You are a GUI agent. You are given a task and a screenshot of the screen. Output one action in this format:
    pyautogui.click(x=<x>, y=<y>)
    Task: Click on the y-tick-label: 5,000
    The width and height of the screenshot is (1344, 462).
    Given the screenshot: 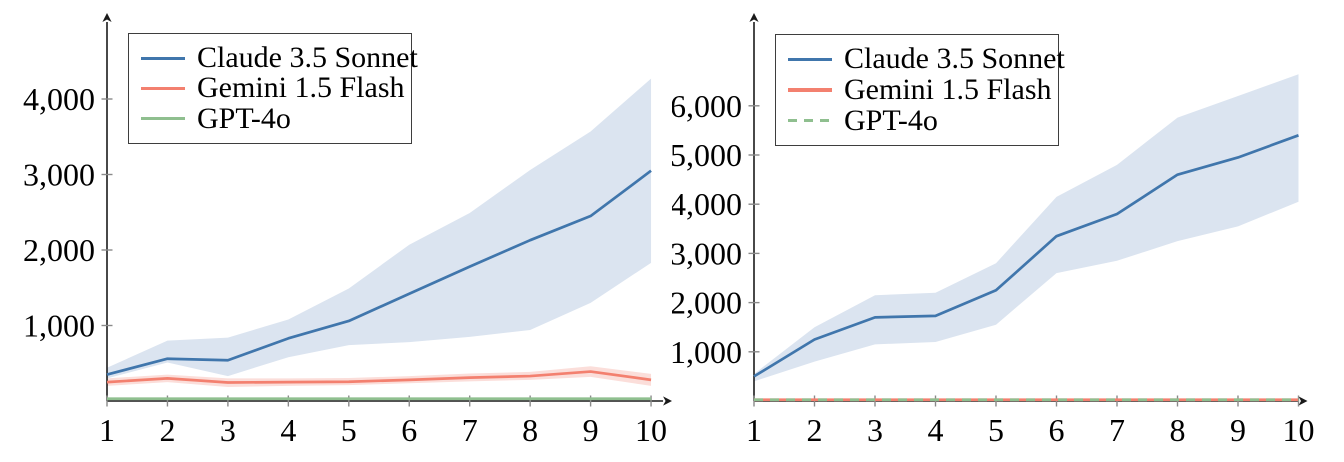 What is the action you would take?
    pyautogui.click(x=707, y=155)
    